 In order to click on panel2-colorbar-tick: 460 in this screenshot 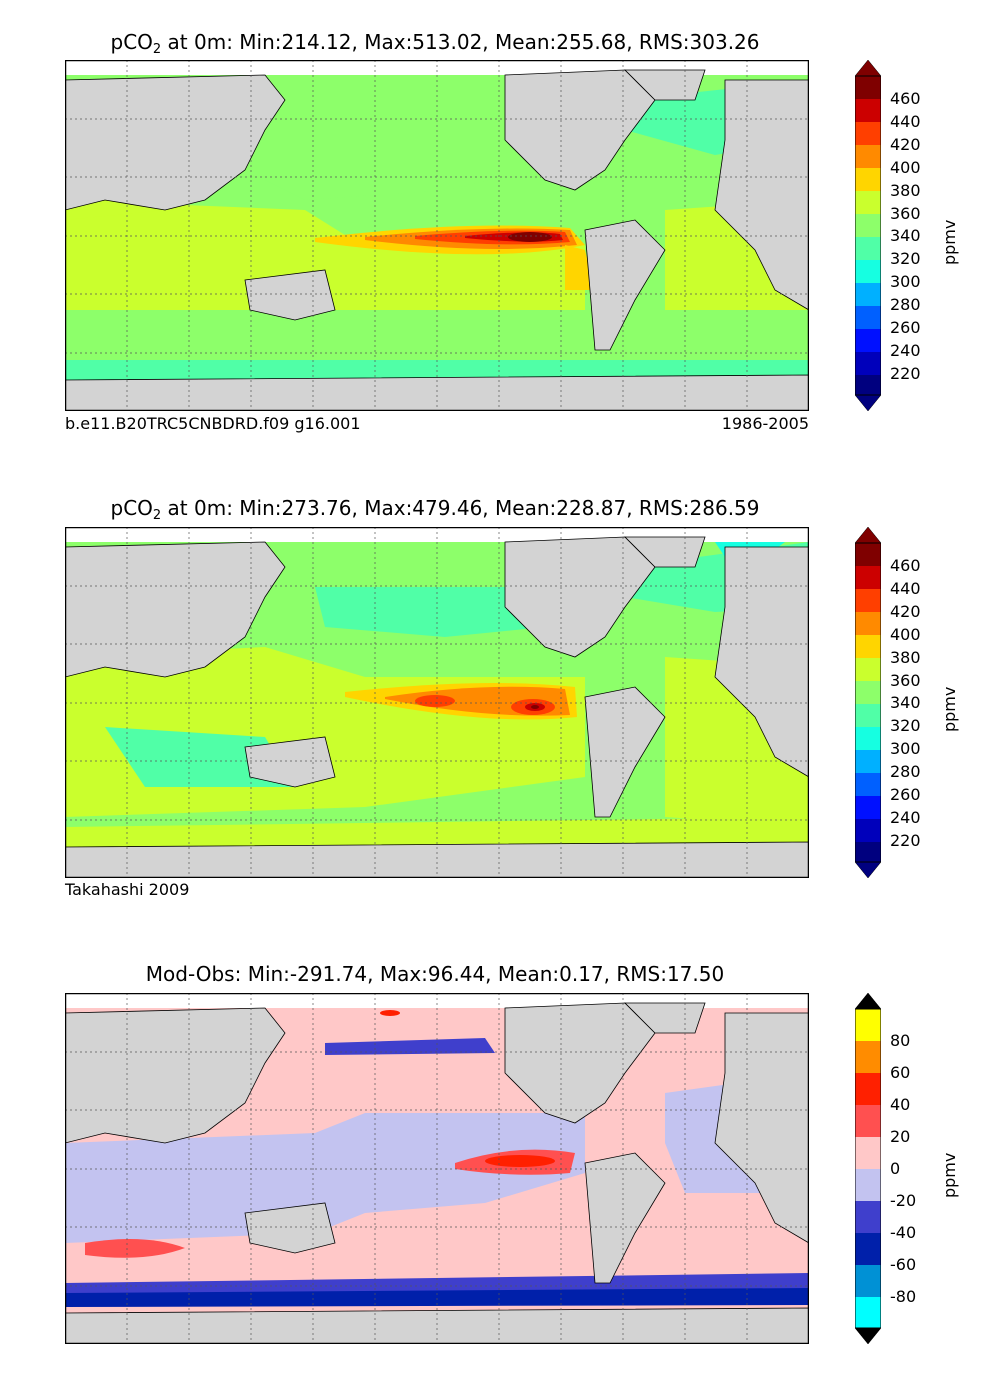, I will do `click(905, 565)`.